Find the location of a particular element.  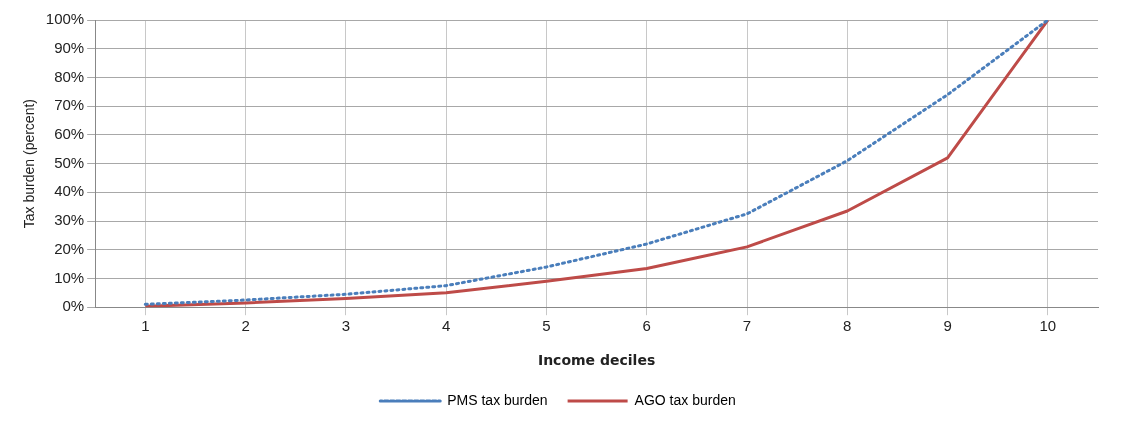

x-tick-label: 5 is located at coordinates (546, 326).